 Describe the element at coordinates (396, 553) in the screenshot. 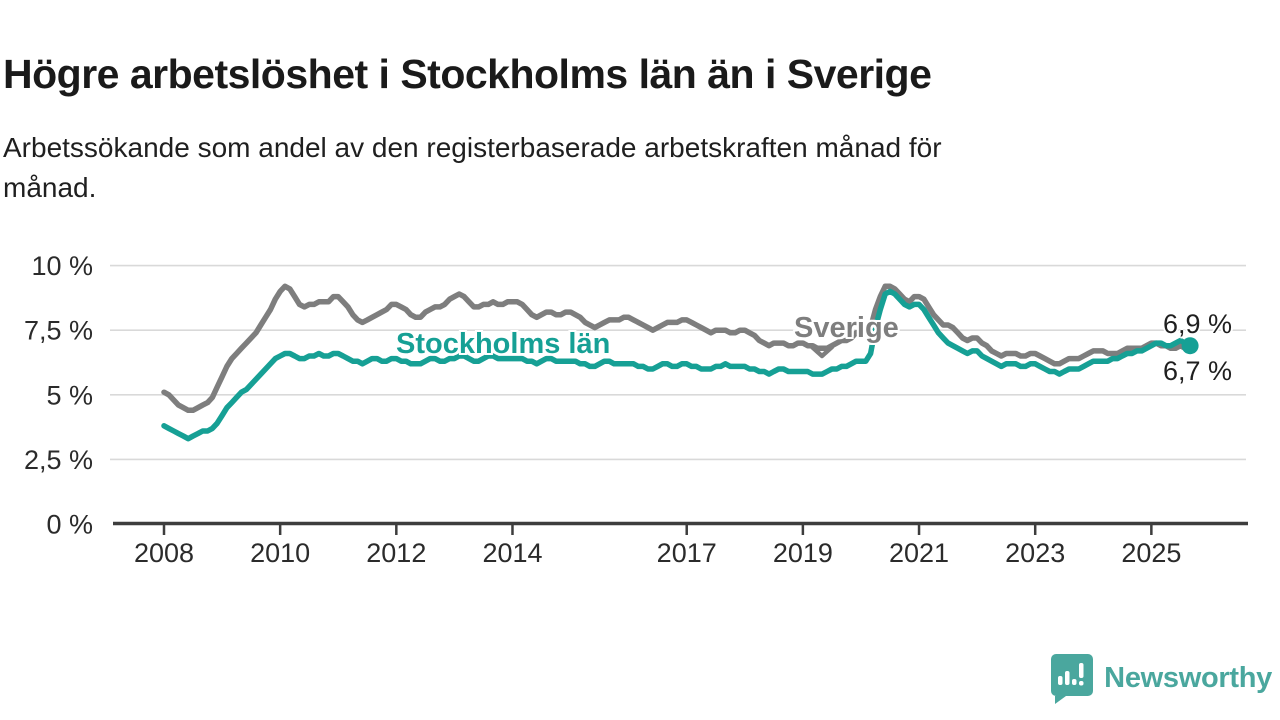

I see `x-tick-label: 2012` at that location.